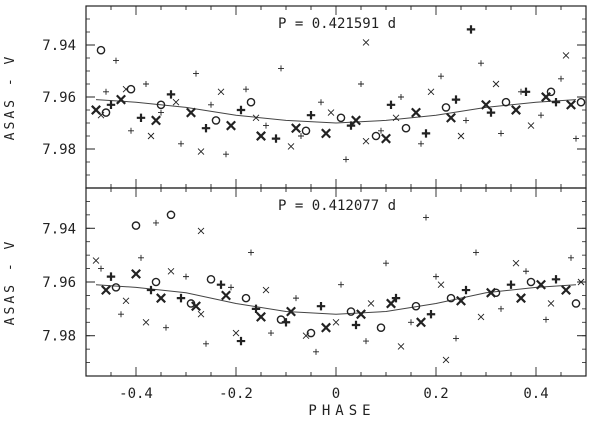 This screenshot has height=423, width=600. What do you see at coordinates (236, 394) in the screenshot?
I see `x-tick-label: -0.2` at bounding box center [236, 394].